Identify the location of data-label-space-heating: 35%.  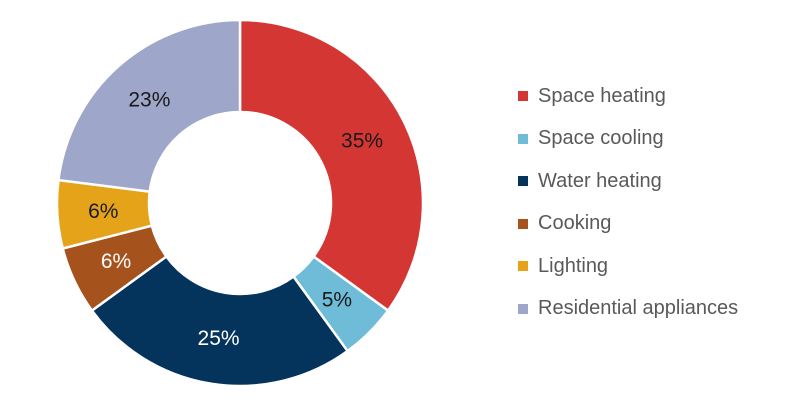
(362, 140).